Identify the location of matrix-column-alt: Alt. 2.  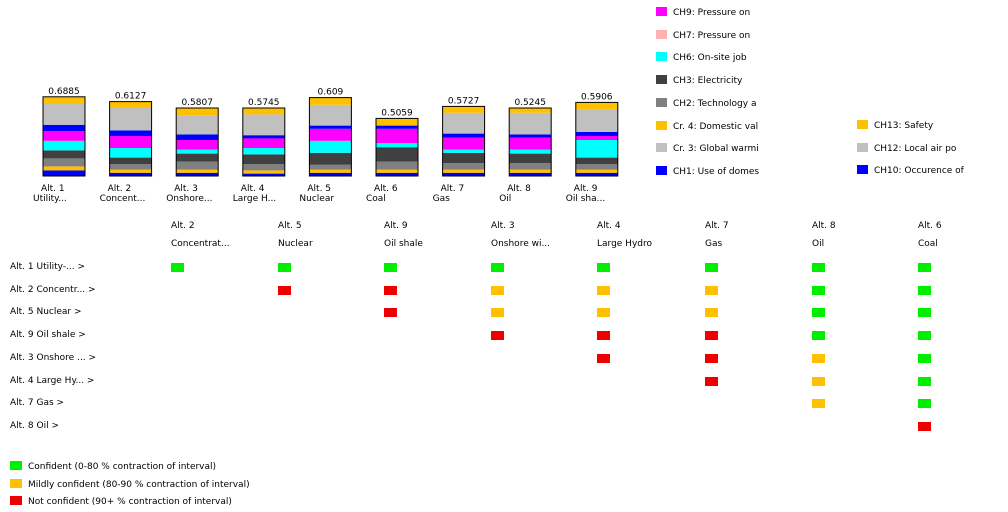
(183, 226).